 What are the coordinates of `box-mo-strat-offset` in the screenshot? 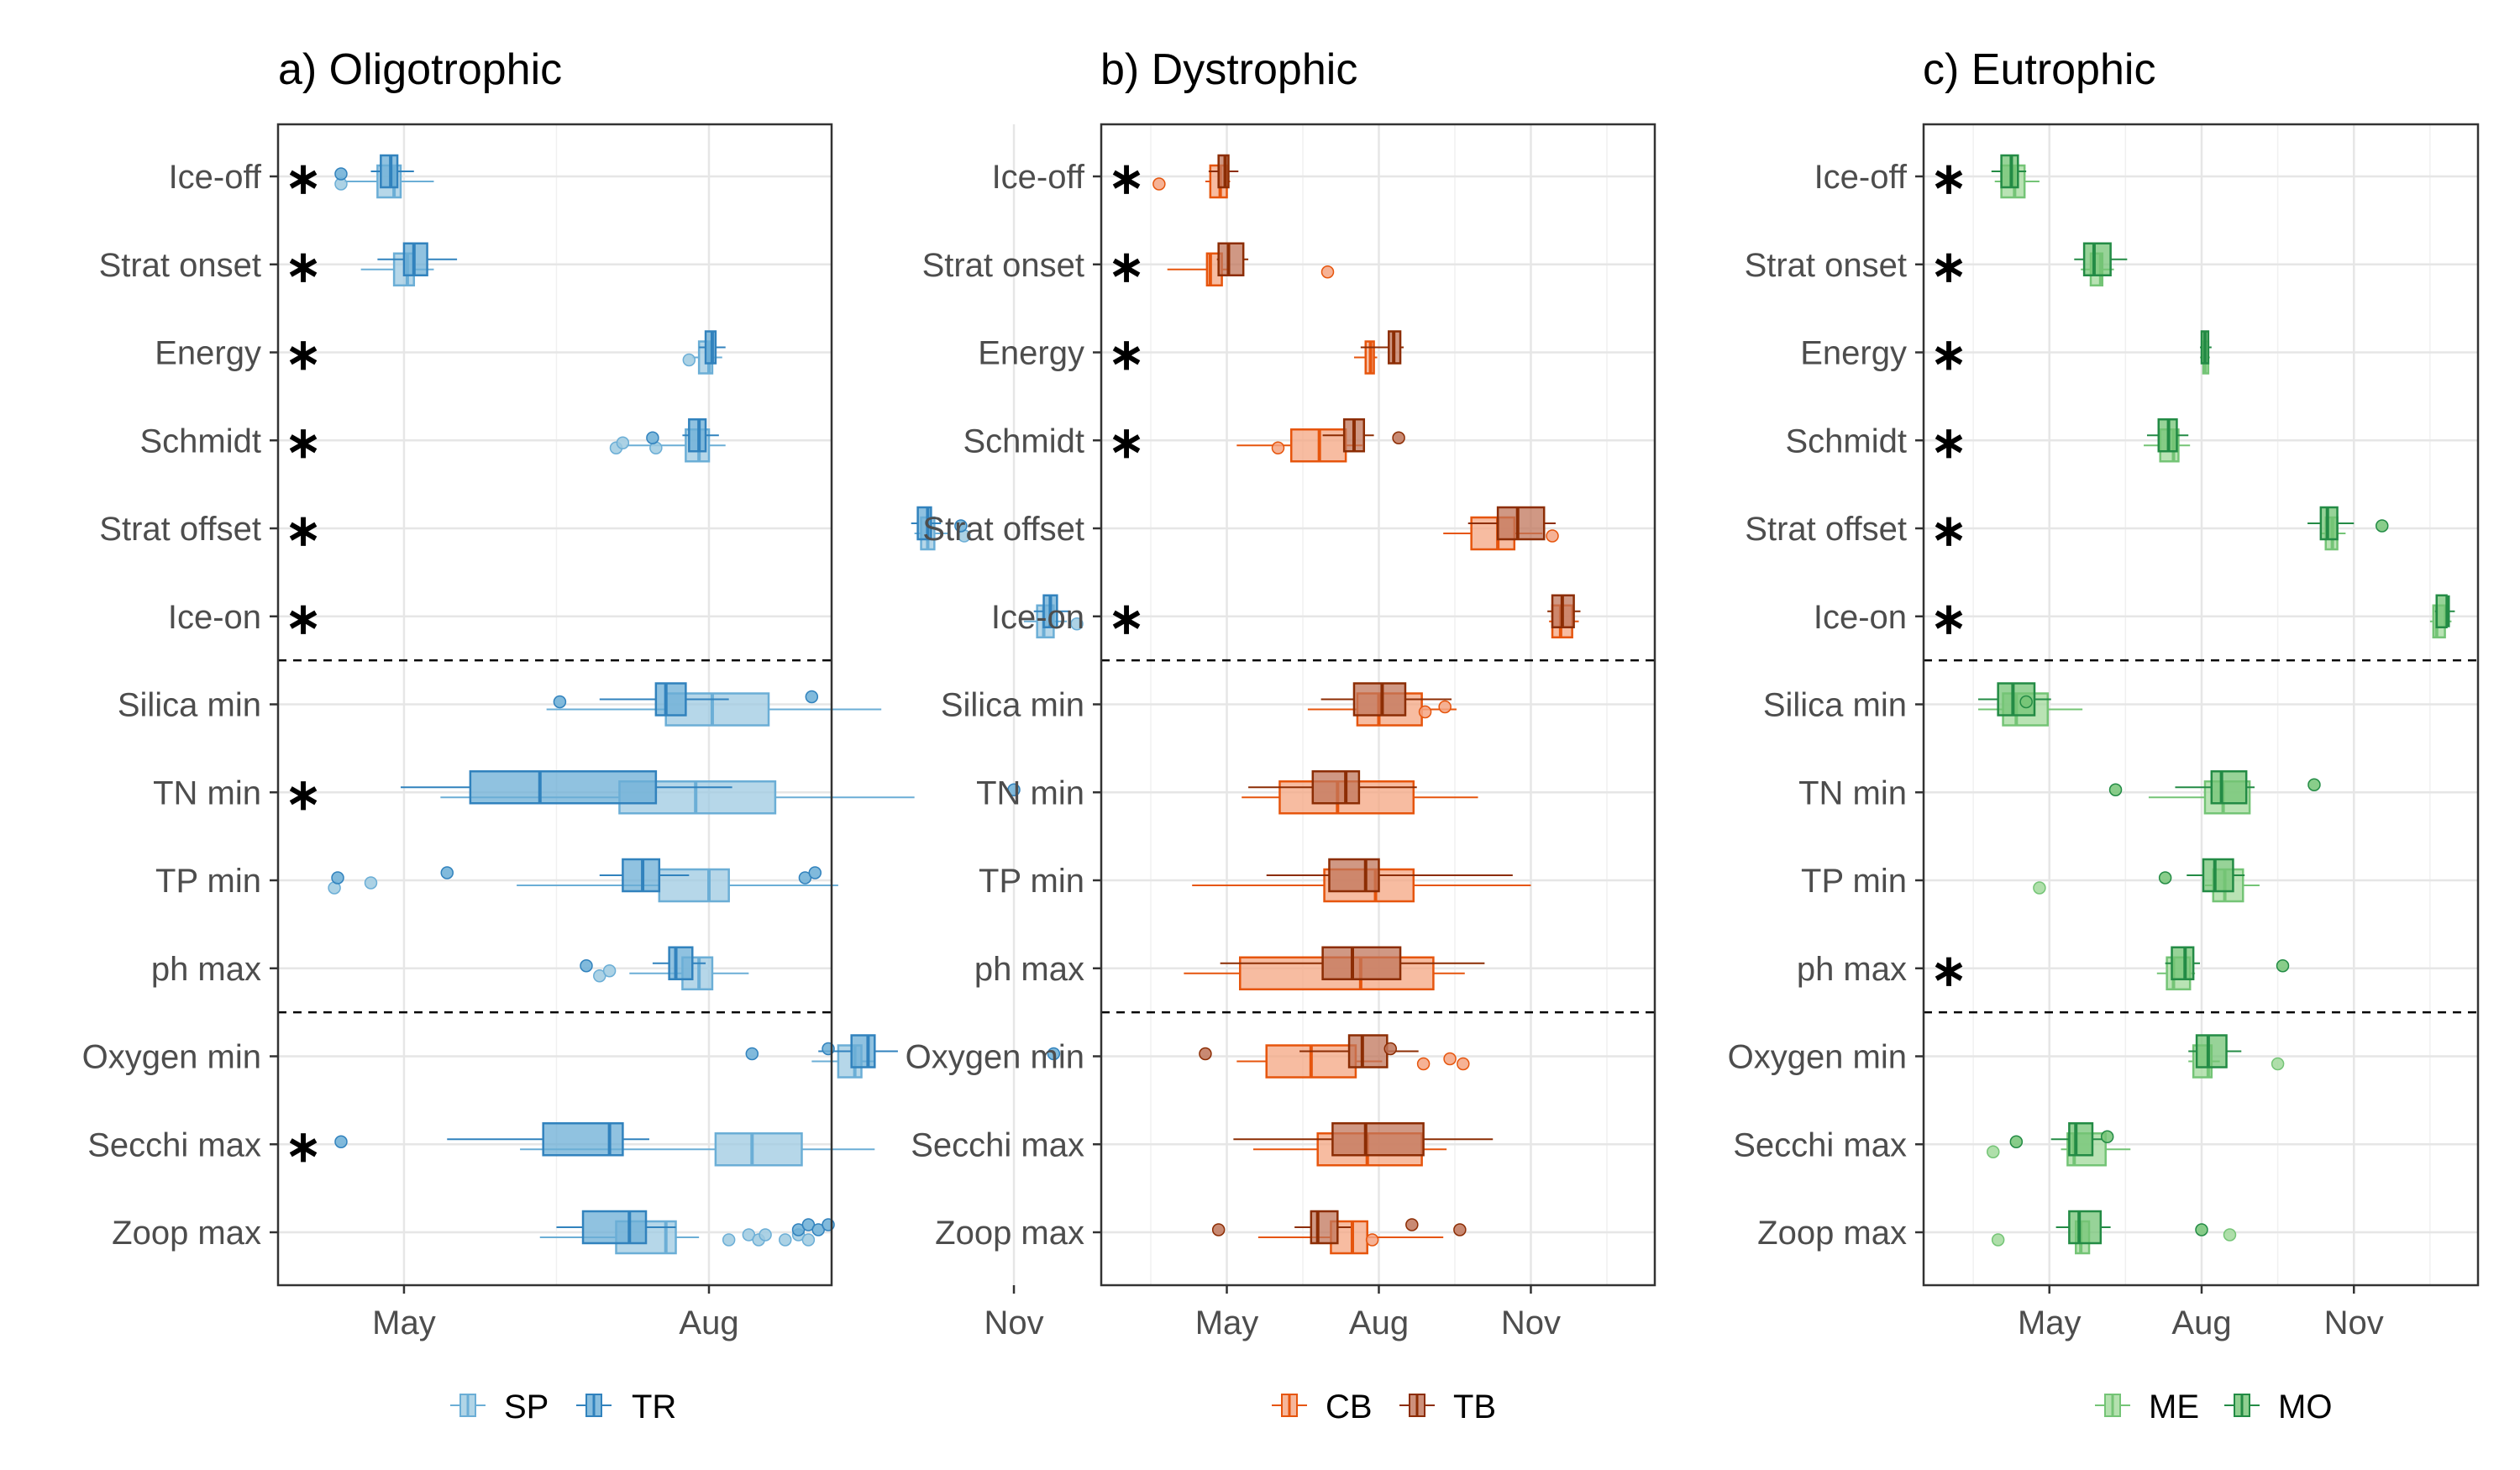 It's located at (2348, 523).